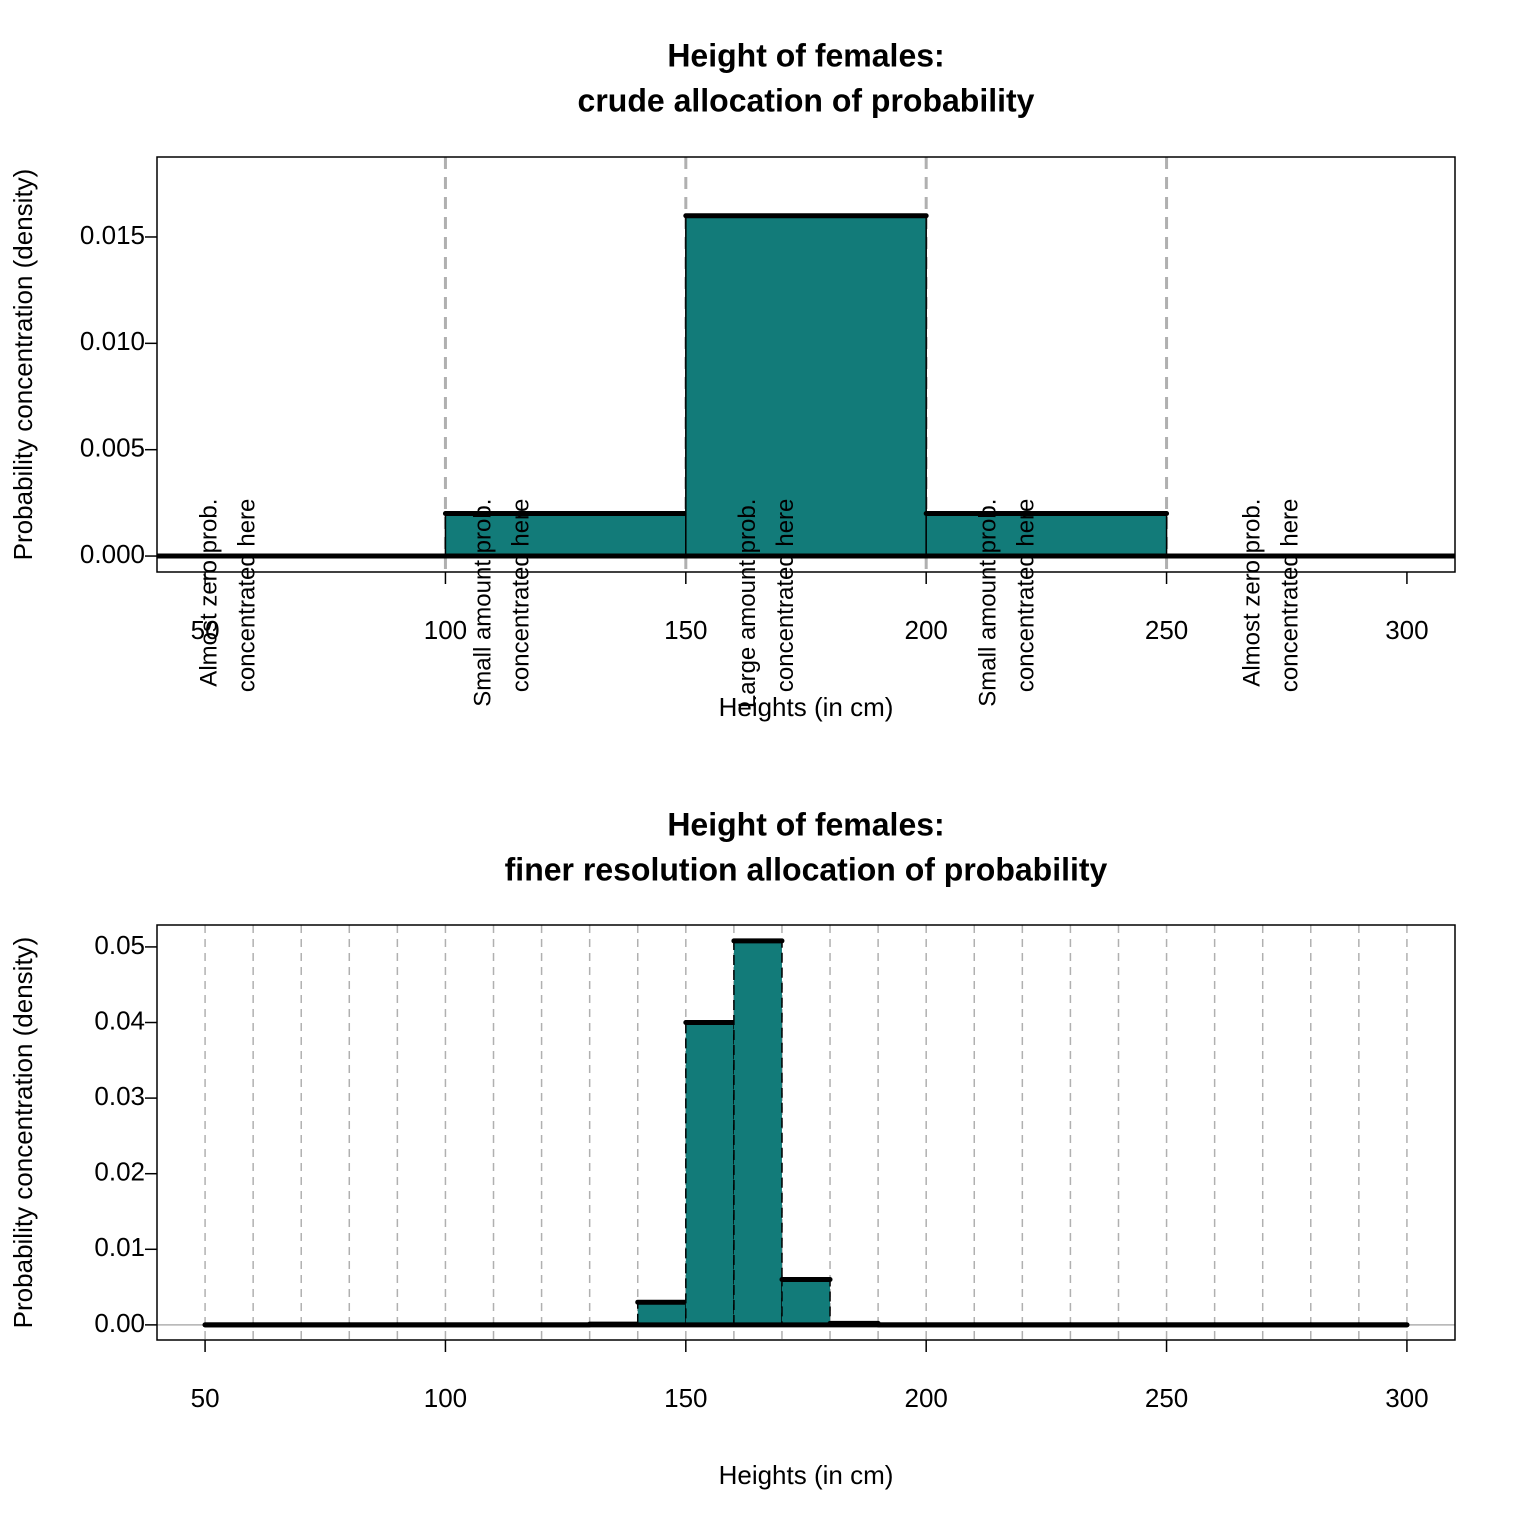  Describe the element at coordinates (747, 603) in the screenshot. I see `annotation: Large amount prob.` at that location.